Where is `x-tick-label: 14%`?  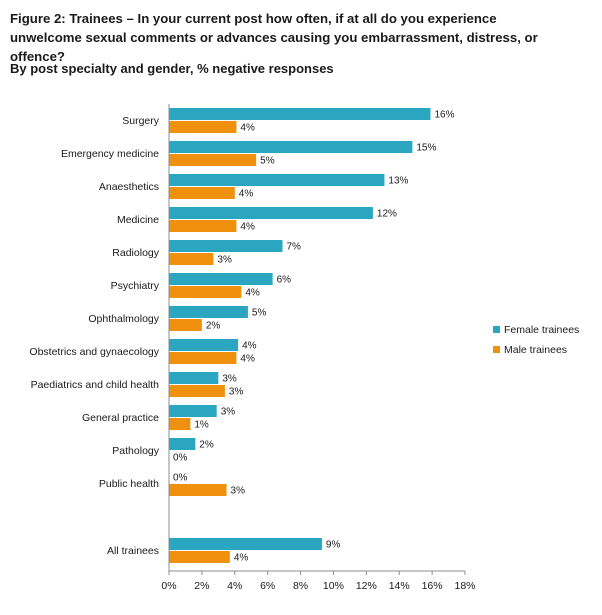 x-tick-label: 14% is located at coordinates (399, 586).